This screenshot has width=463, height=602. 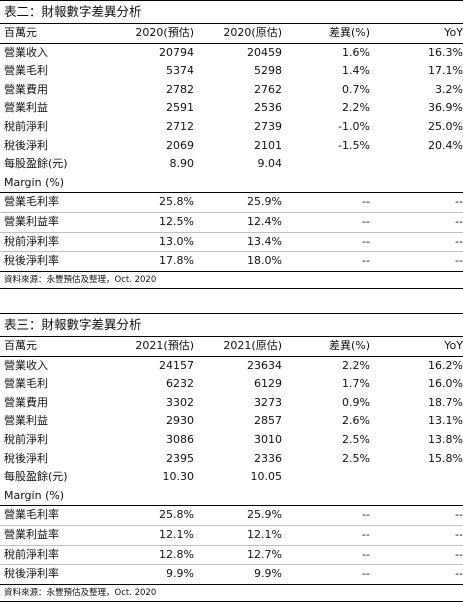 What do you see at coordinates (231, 440) in the screenshot?
I see `table-row: 稅前淨利 3086 3010 2.5% 13.8%` at bounding box center [231, 440].